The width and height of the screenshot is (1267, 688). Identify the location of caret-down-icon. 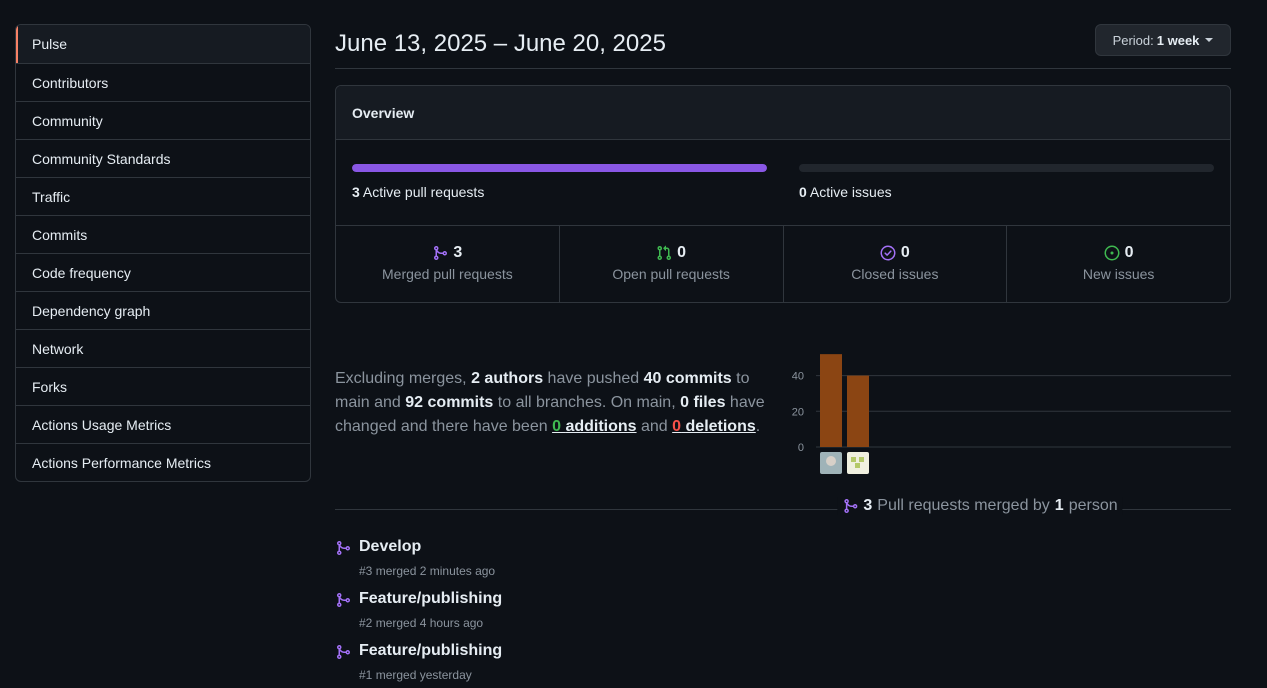
(1209, 40).